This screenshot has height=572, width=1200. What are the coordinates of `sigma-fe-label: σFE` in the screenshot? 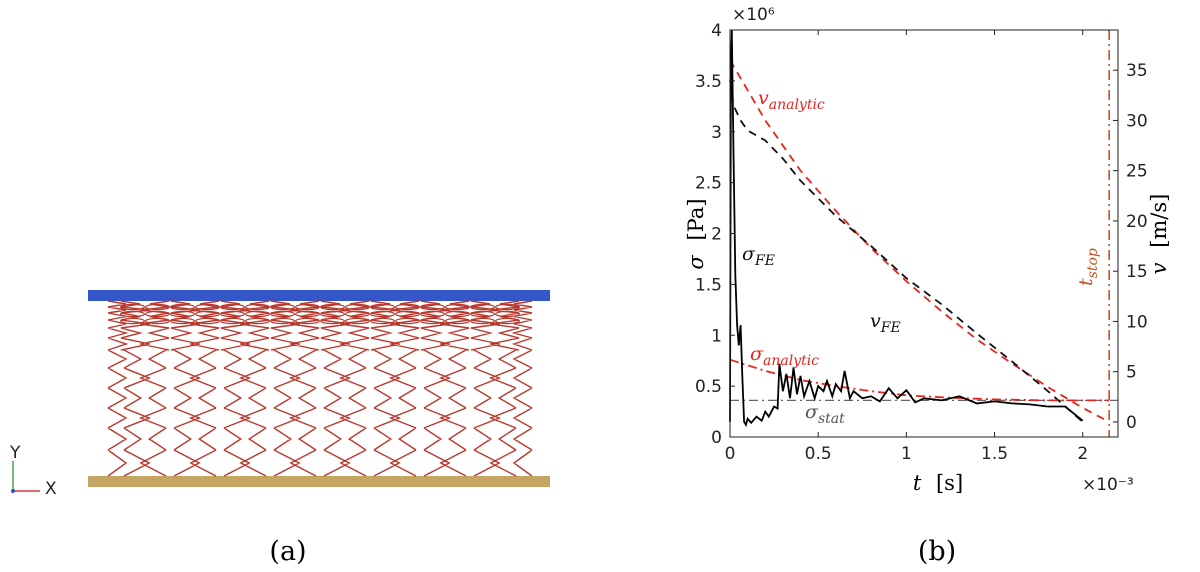 It's located at (758, 256).